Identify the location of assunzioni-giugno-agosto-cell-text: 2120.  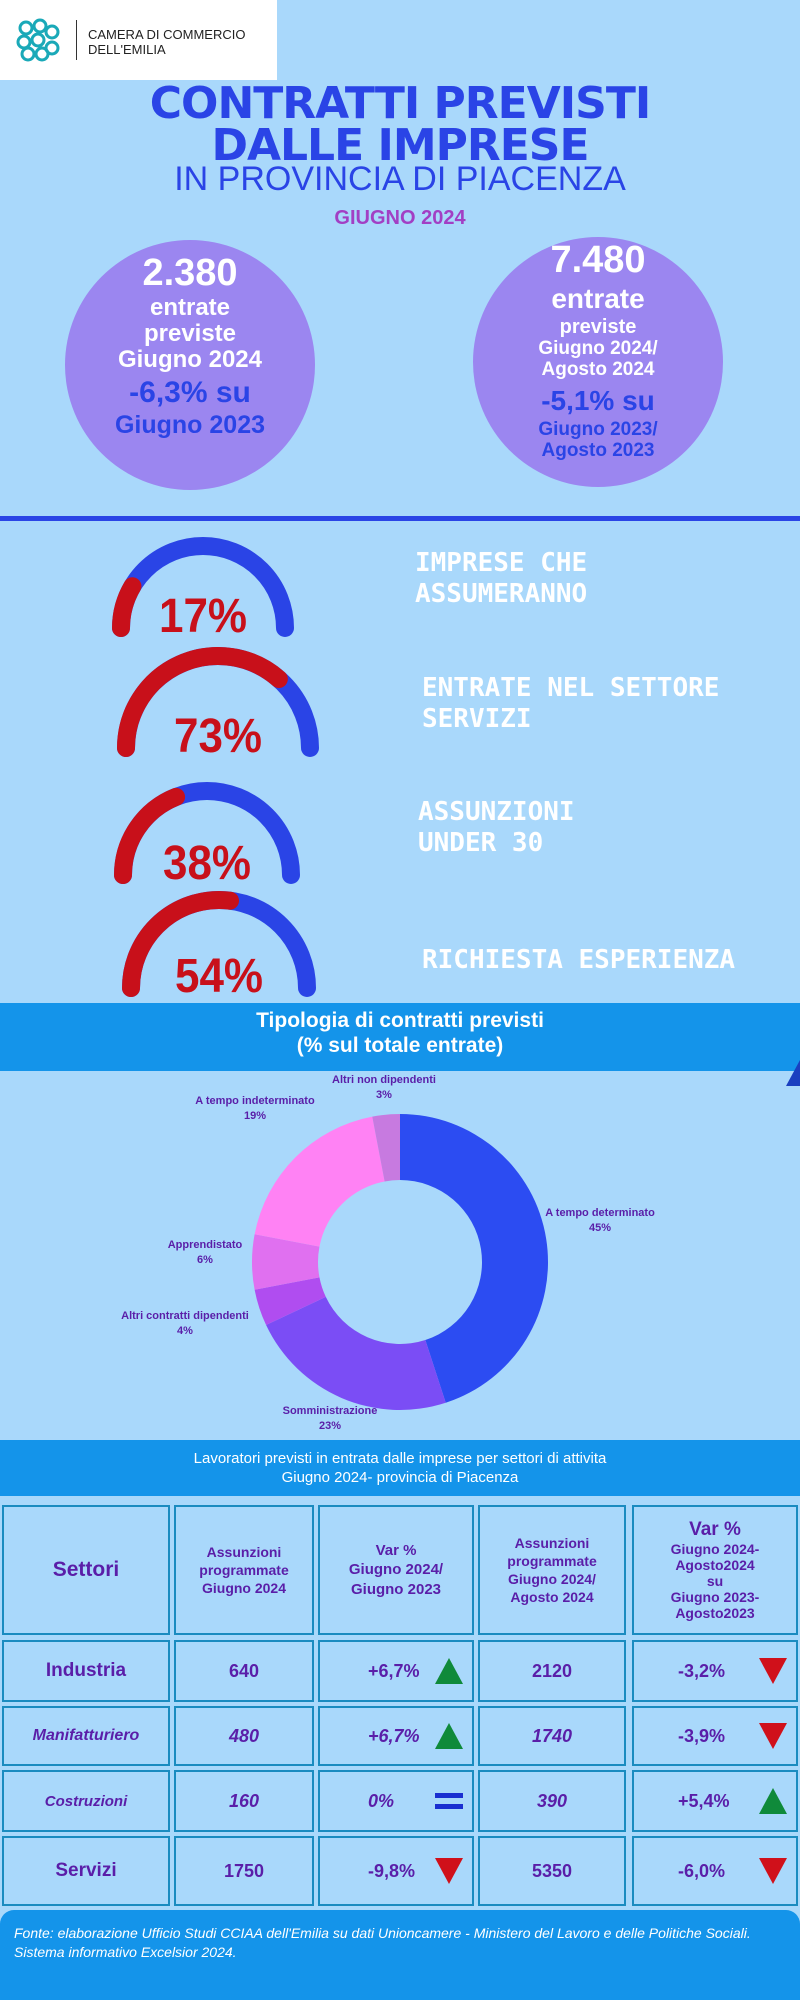
(552, 1670).